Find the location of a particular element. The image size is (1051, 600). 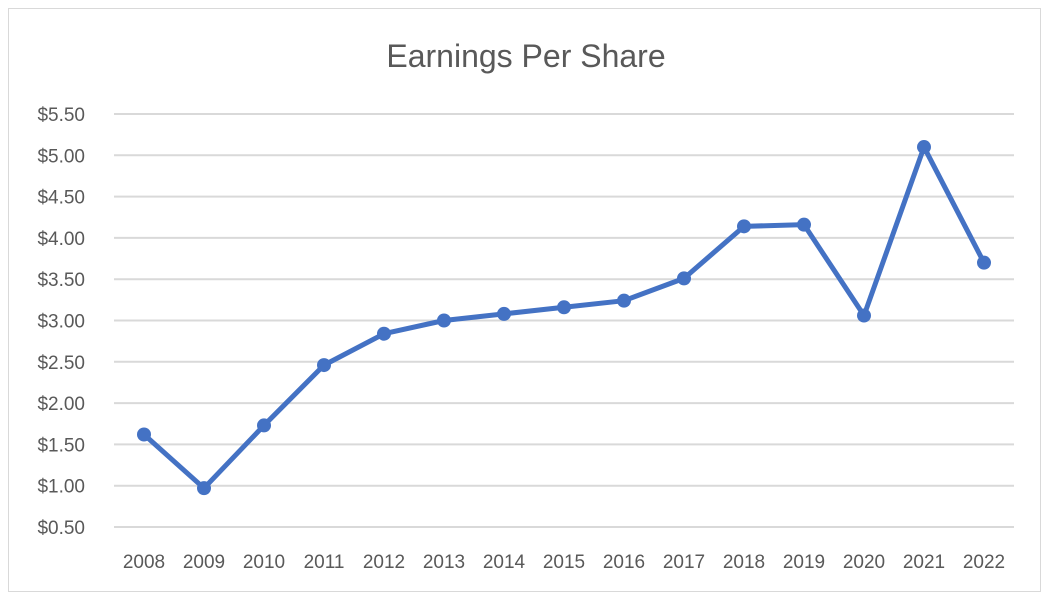

x-tick-label: 2012 is located at coordinates (384, 562).